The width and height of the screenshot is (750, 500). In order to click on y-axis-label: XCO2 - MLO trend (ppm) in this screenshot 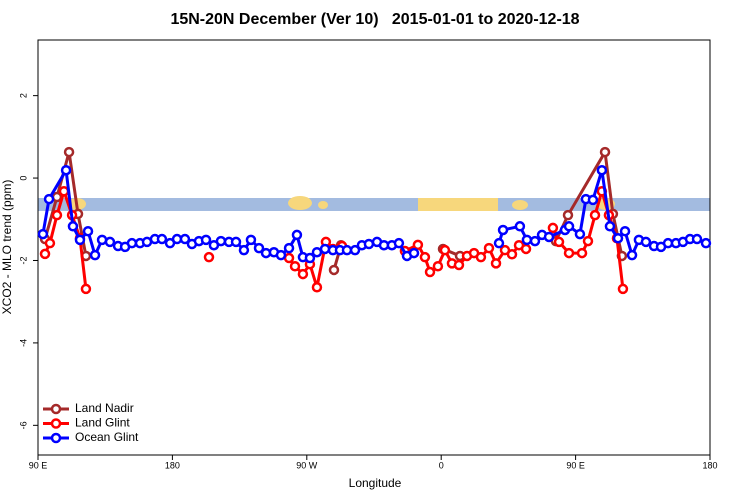, I will do `click(7, 247)`.